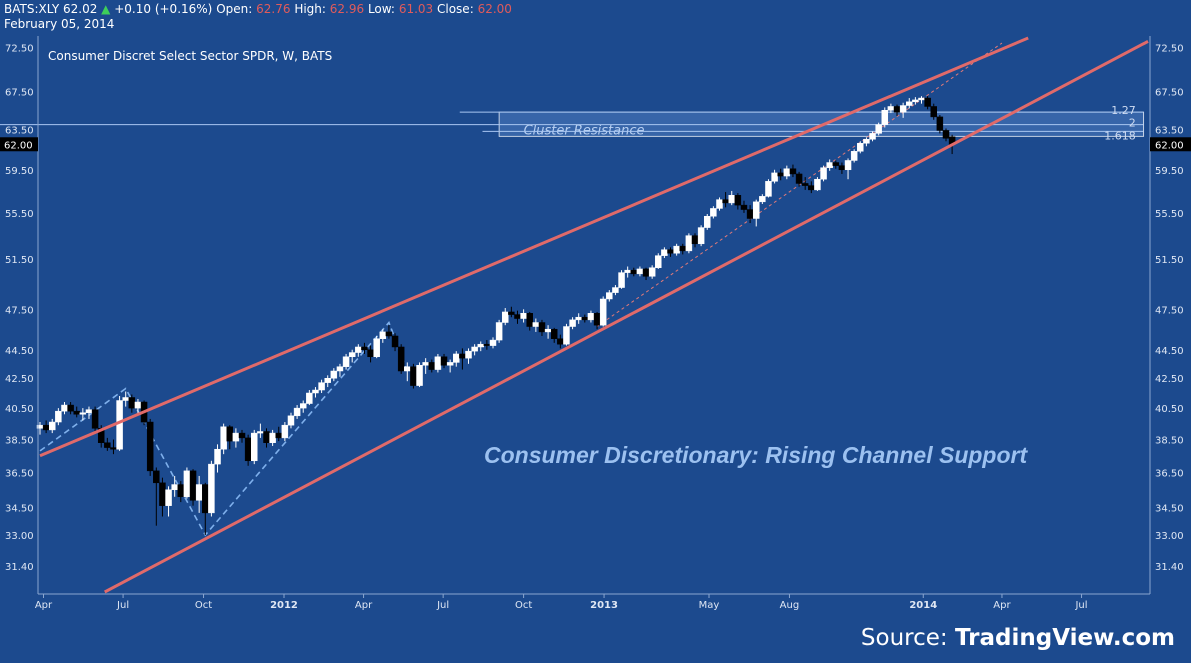  What do you see at coordinates (19, 536) in the screenshot?
I see `y-tick-label-left: 33.00` at bounding box center [19, 536].